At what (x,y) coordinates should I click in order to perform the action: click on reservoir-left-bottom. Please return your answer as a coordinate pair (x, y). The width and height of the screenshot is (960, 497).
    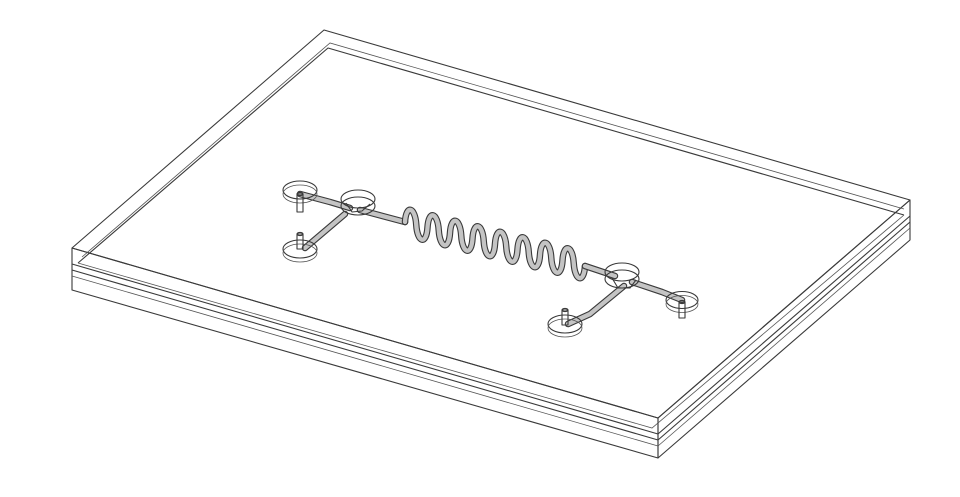
    Looking at the image, I should click on (300, 251).